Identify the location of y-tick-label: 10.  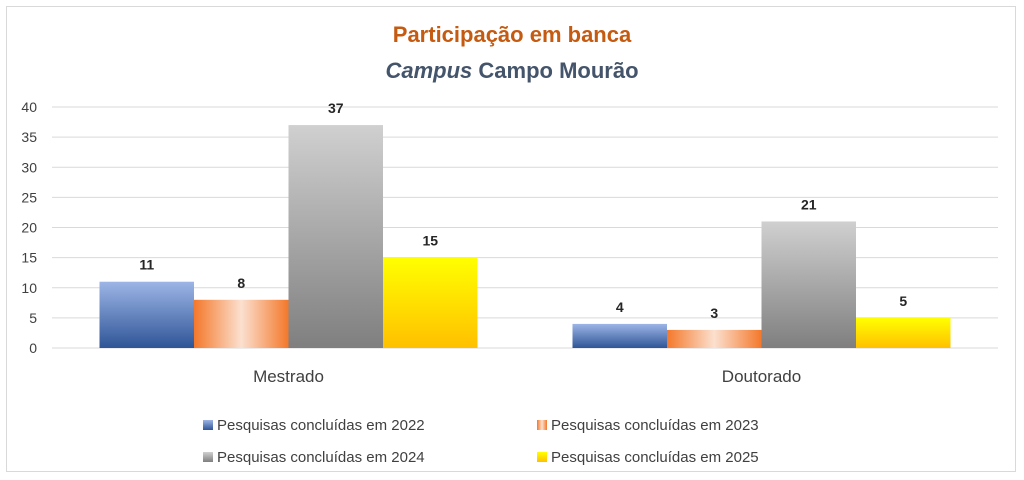
(29, 288).